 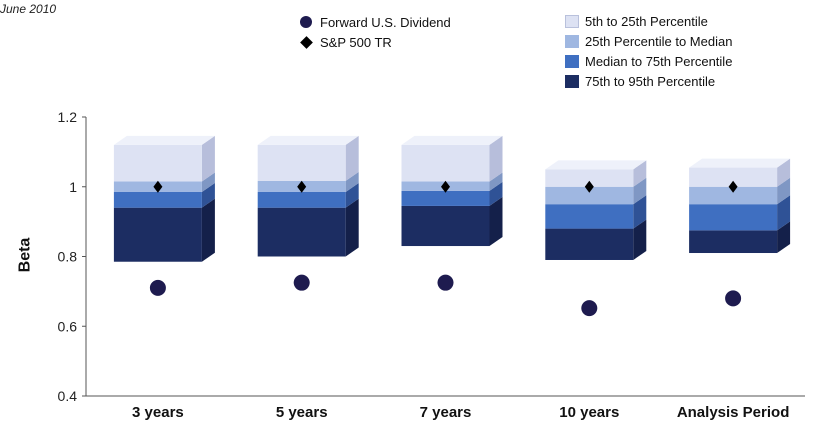 I want to click on legend-label-band-1: 5th to 25th Percentile, so click(x=646, y=21).